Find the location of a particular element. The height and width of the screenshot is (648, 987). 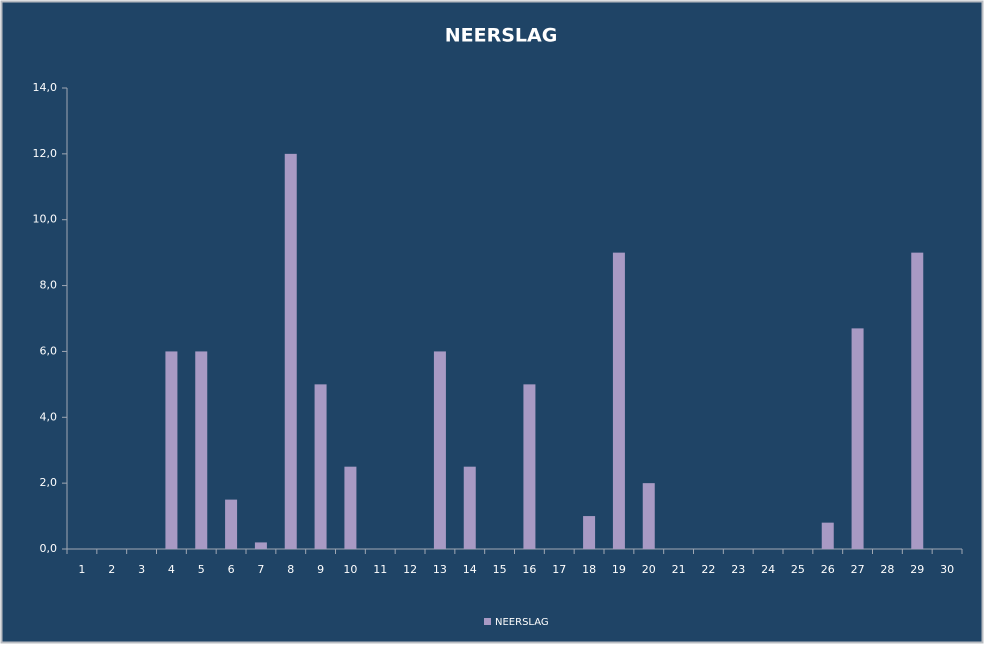

y-tick-label: 8,0 is located at coordinates (49, 285).